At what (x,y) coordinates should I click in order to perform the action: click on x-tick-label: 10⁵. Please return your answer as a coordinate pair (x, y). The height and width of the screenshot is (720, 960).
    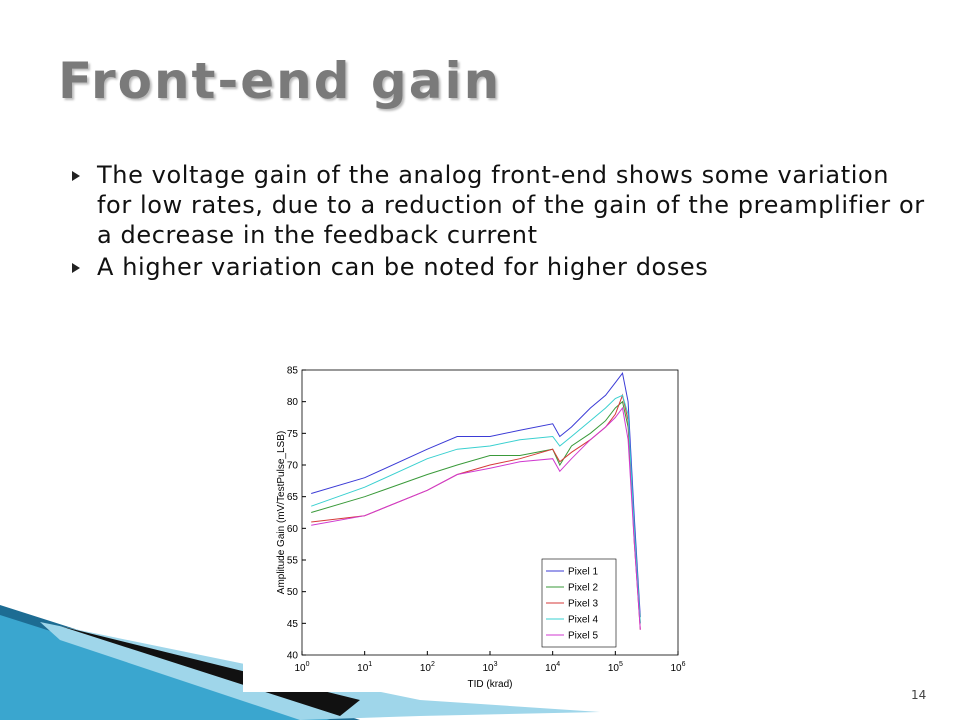
    Looking at the image, I should click on (615, 667).